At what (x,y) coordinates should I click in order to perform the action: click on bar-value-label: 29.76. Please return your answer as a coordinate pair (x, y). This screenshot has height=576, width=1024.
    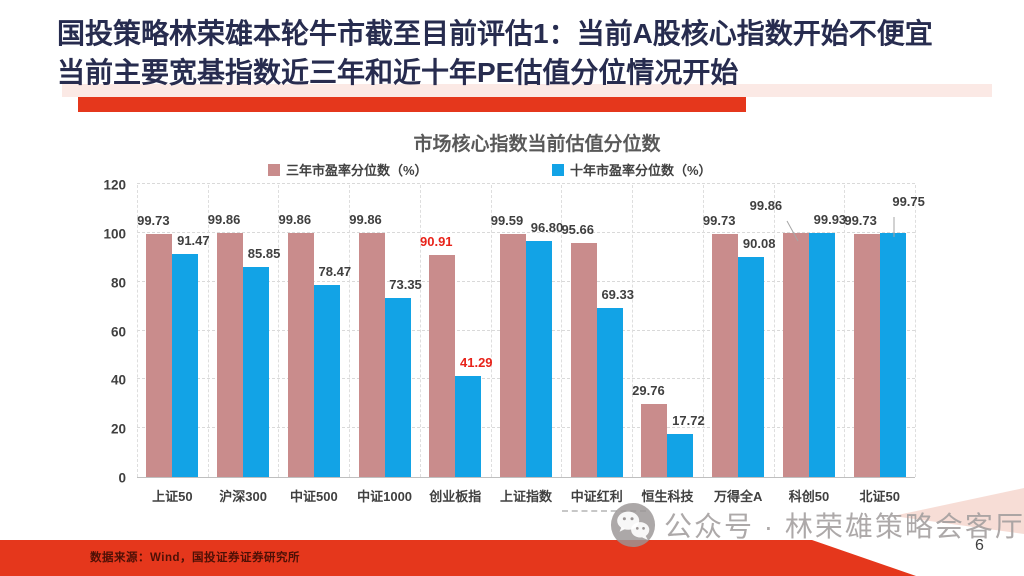
    Looking at the image, I should click on (648, 391).